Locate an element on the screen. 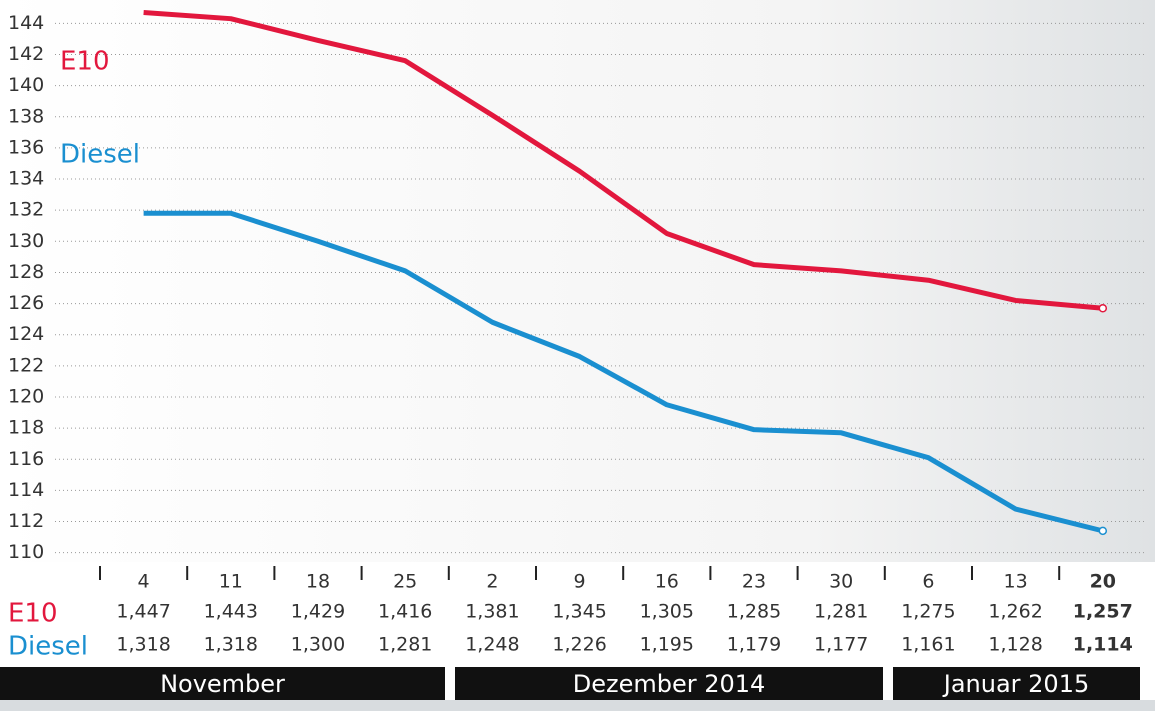  y-tick-label: 116 is located at coordinates (26, 459).